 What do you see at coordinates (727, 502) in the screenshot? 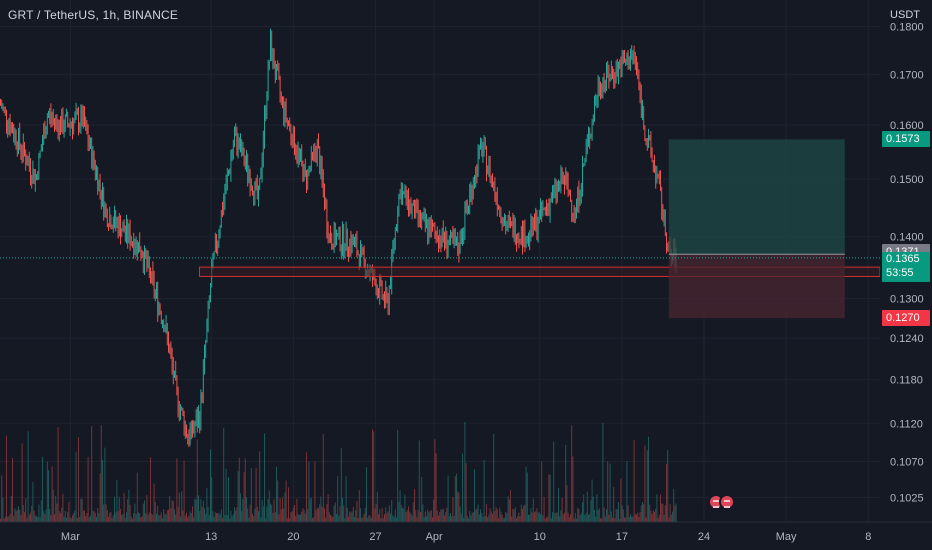
I see `economic-event-icon` at bounding box center [727, 502].